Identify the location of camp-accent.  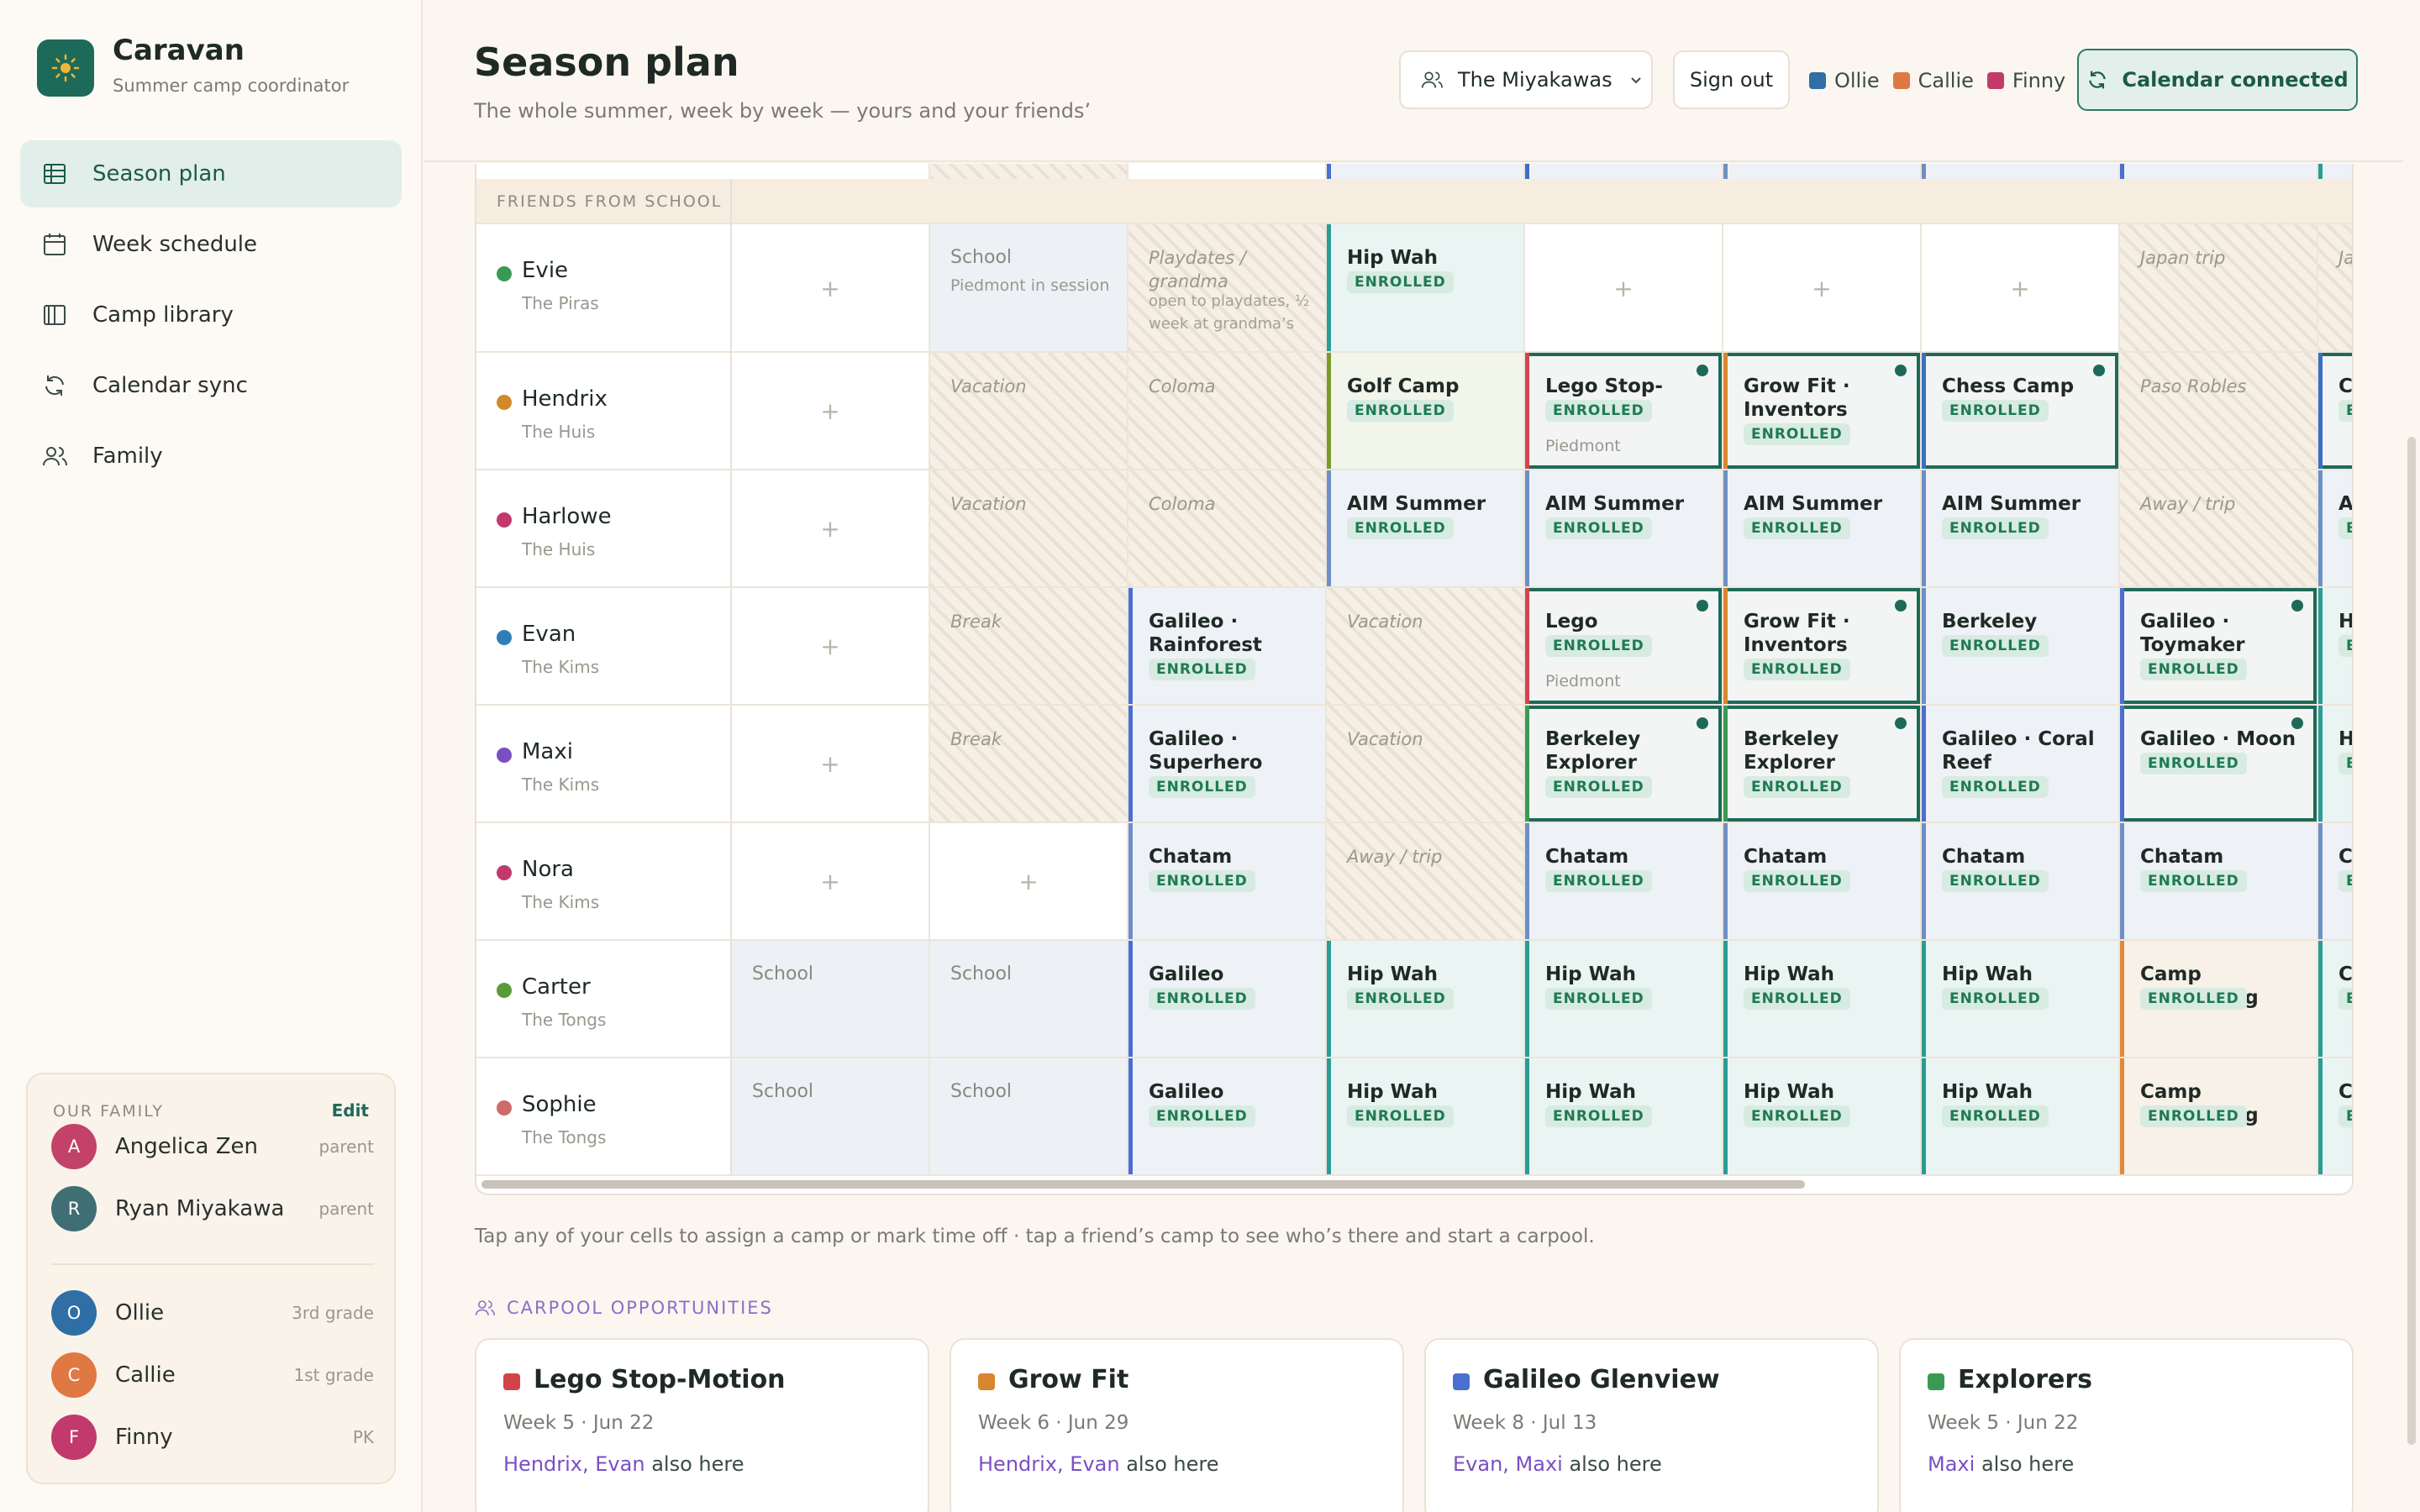
(1726, 646).